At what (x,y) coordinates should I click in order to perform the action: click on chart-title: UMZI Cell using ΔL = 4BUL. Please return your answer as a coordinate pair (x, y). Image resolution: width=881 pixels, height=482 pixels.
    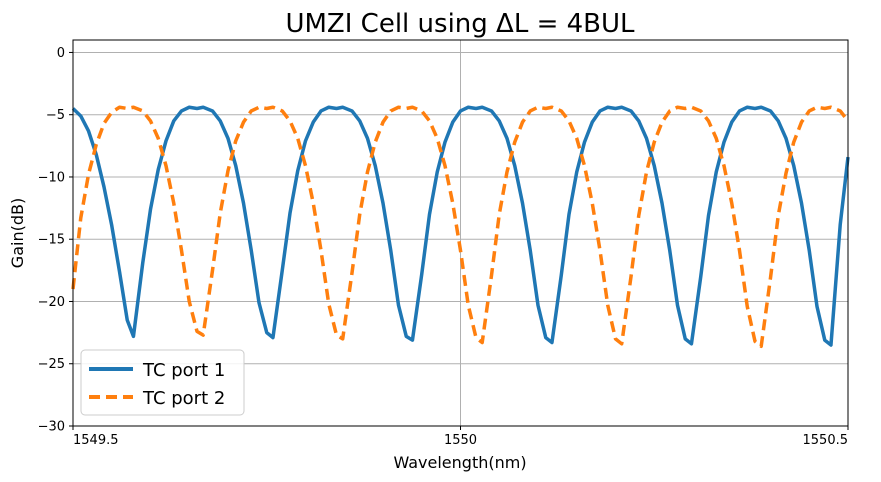
    Looking at the image, I should click on (460, 24).